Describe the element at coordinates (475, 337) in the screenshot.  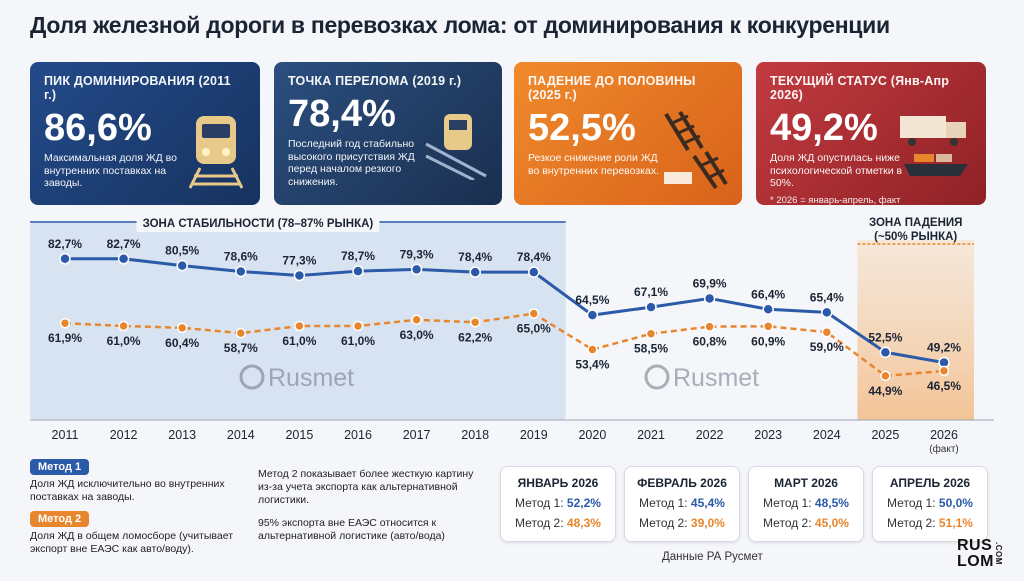
I see `series-2-label: 62,2%` at that location.